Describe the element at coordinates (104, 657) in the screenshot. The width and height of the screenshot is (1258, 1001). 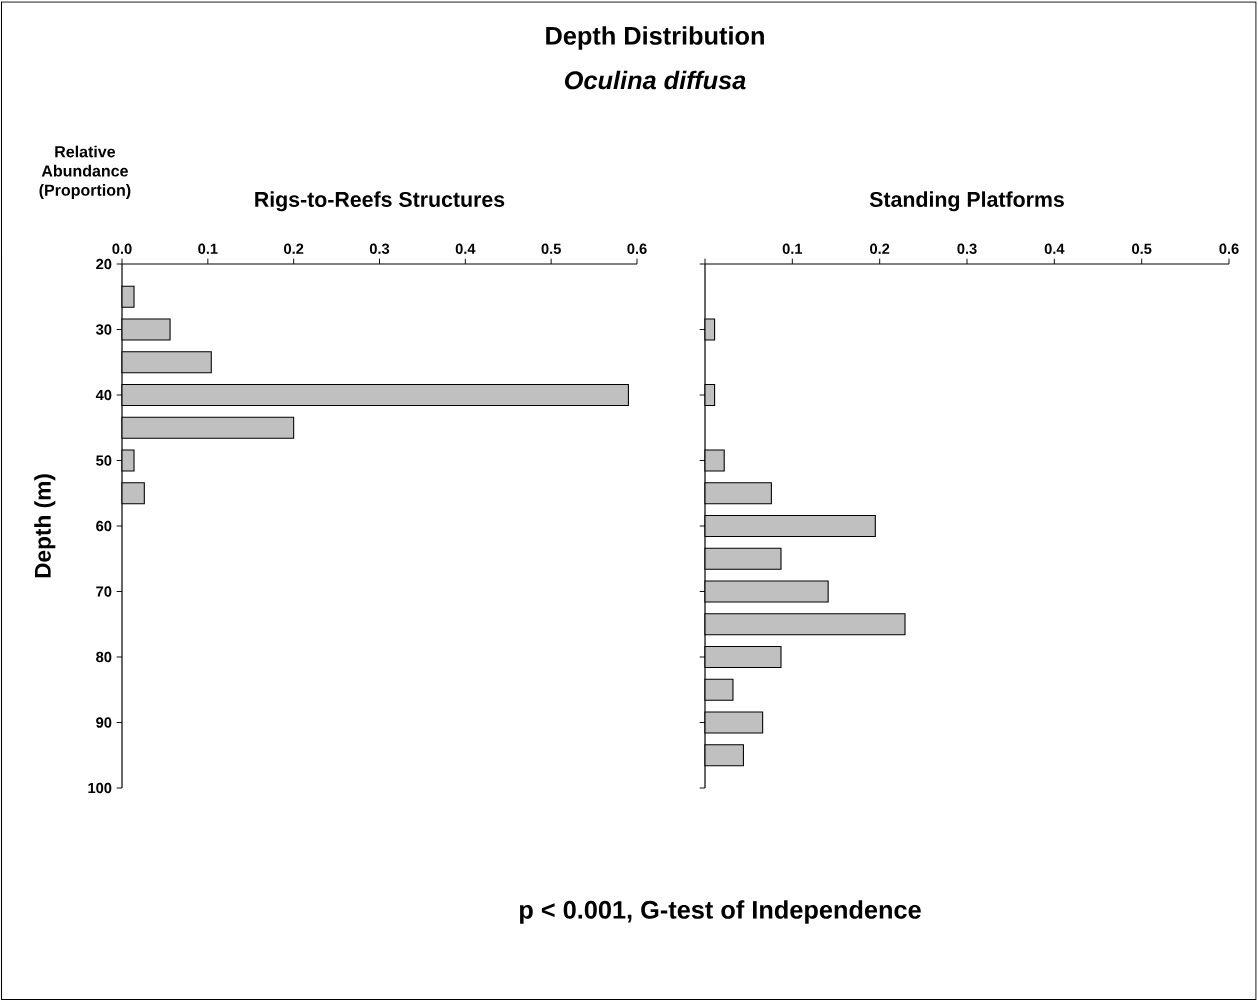
I see `y-tick-label: 80` at that location.